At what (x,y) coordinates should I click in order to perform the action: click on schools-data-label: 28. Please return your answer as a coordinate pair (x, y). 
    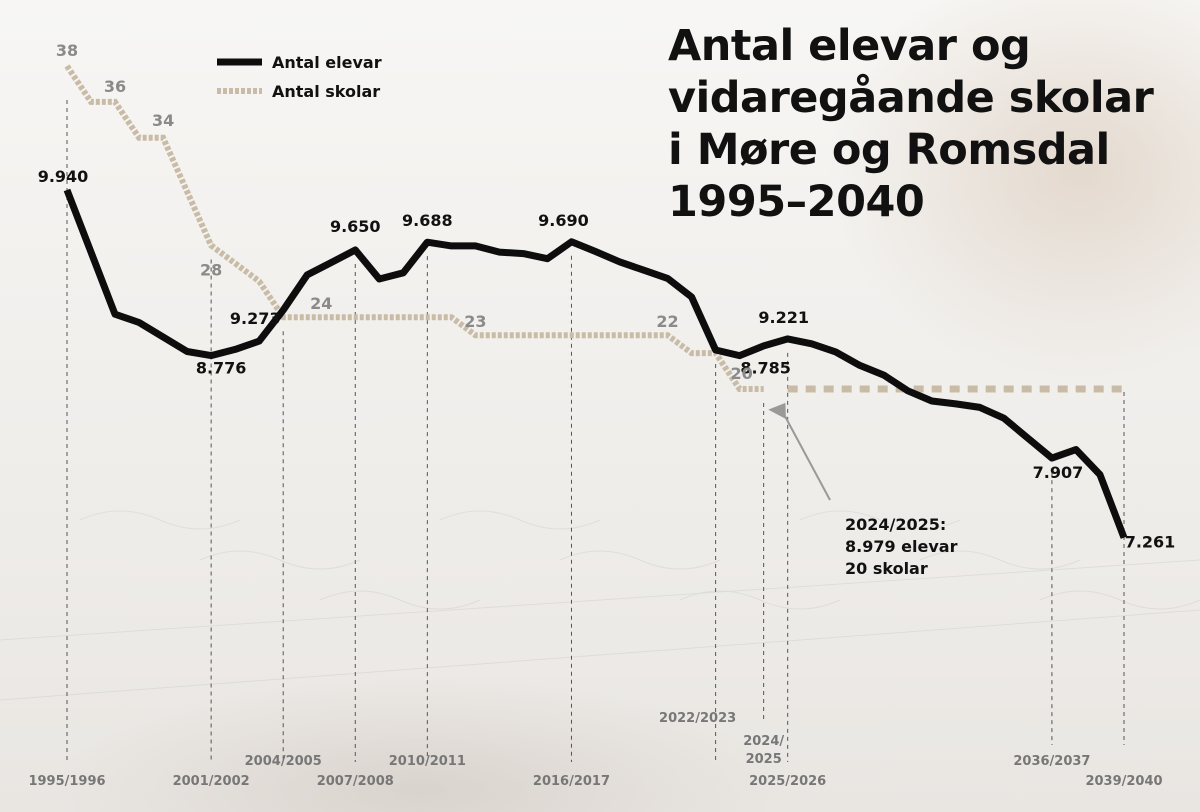
    Looking at the image, I should click on (211, 269).